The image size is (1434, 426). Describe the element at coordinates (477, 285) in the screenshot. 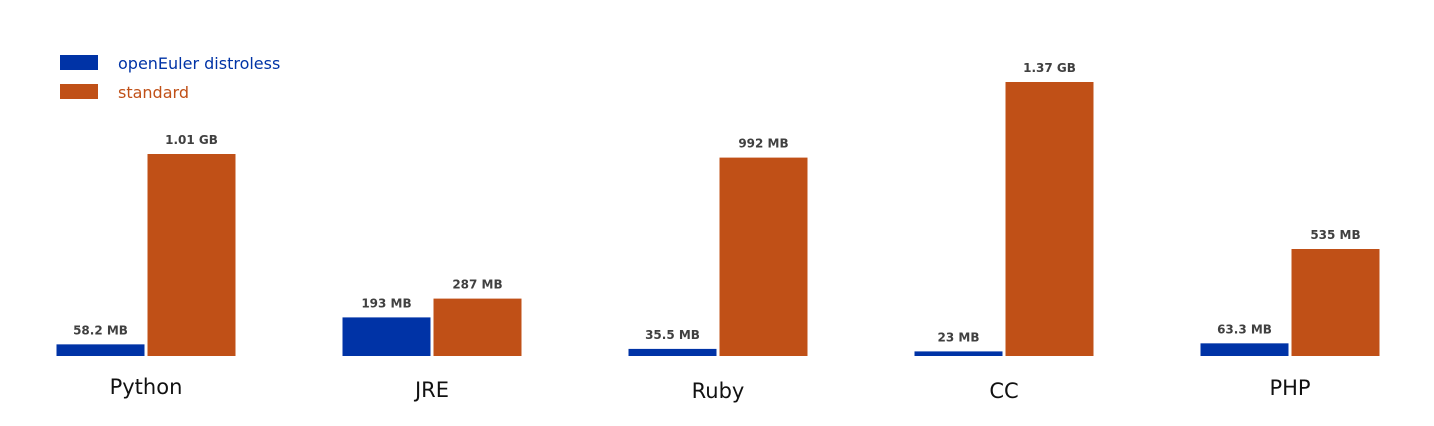

I see `data-label-jre-standard: 287 MB` at that location.